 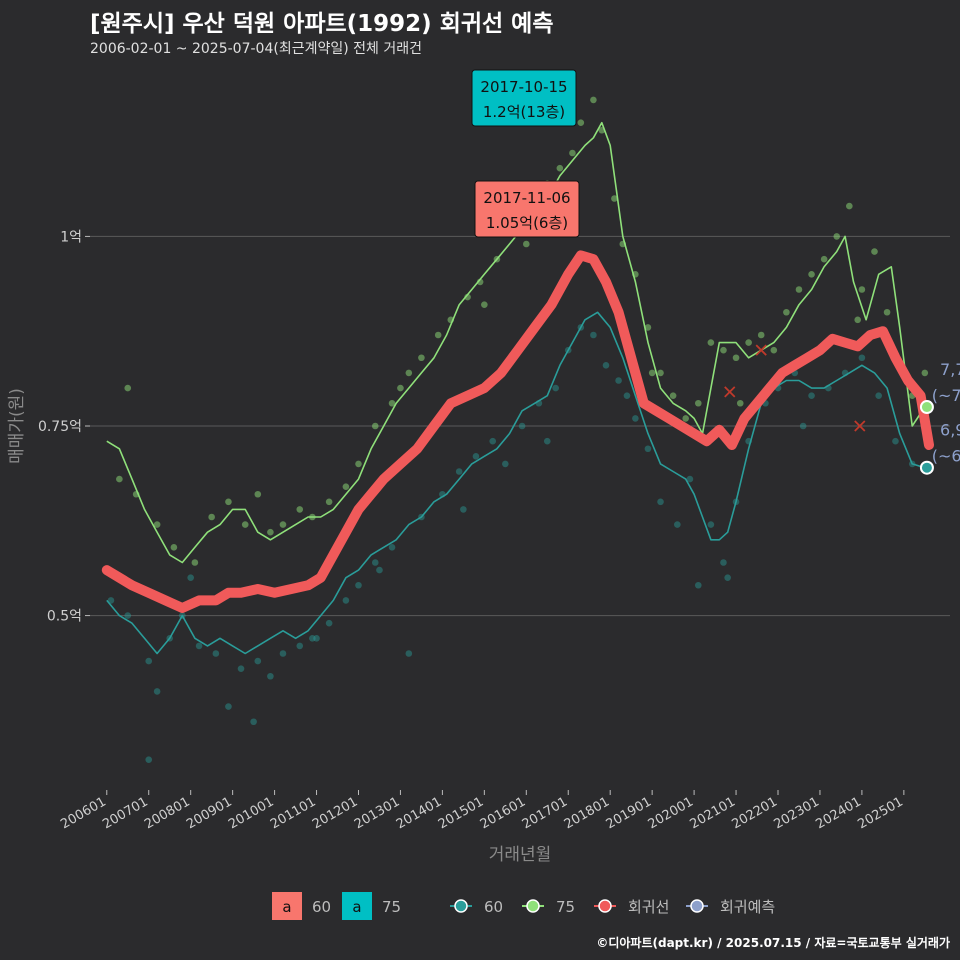 I want to click on end-area-label: (~60㎡), so click(x=946, y=456).